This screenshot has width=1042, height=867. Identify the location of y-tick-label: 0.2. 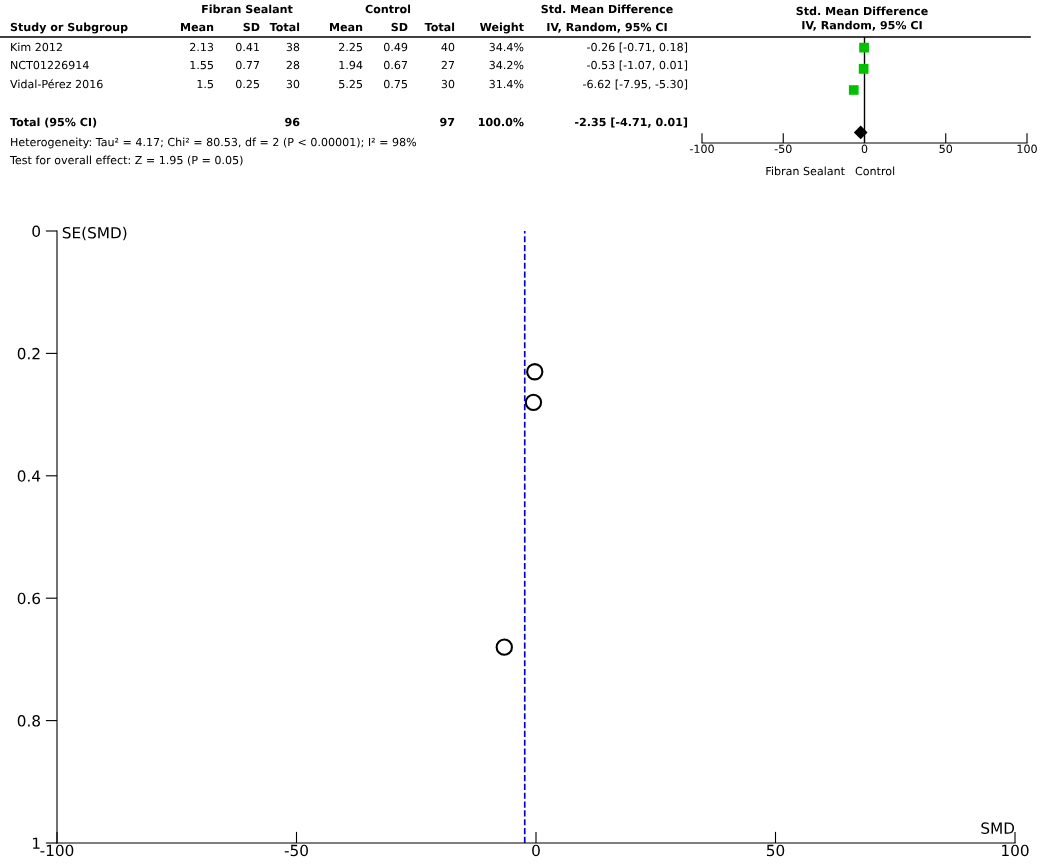
(28, 353).